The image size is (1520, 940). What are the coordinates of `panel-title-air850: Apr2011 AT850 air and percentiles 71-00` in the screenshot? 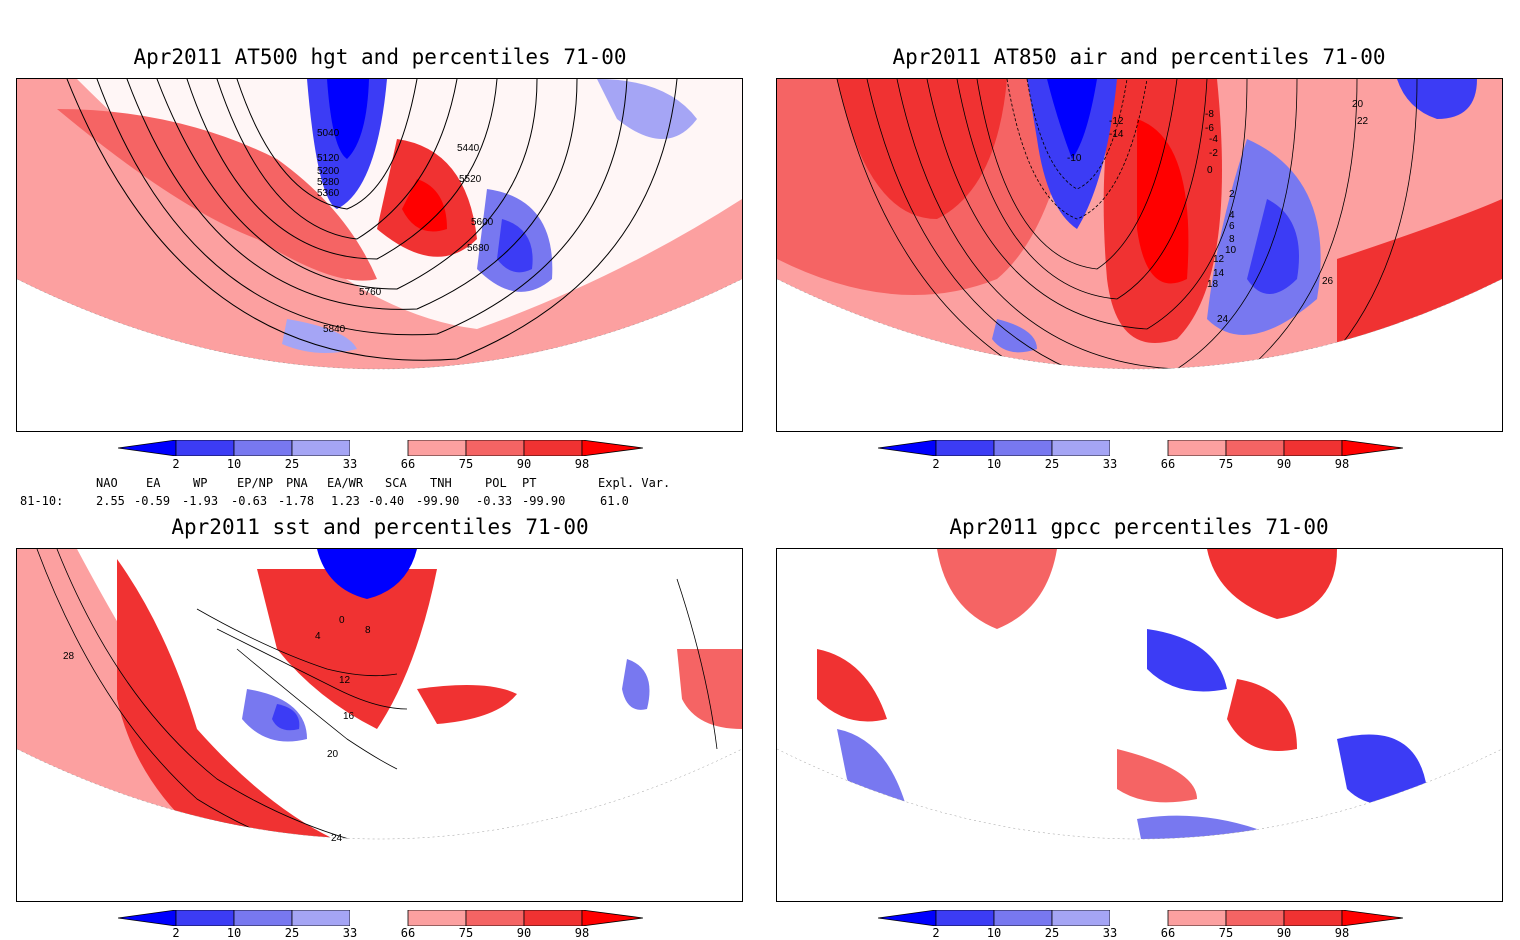 It's located at (1139, 57).